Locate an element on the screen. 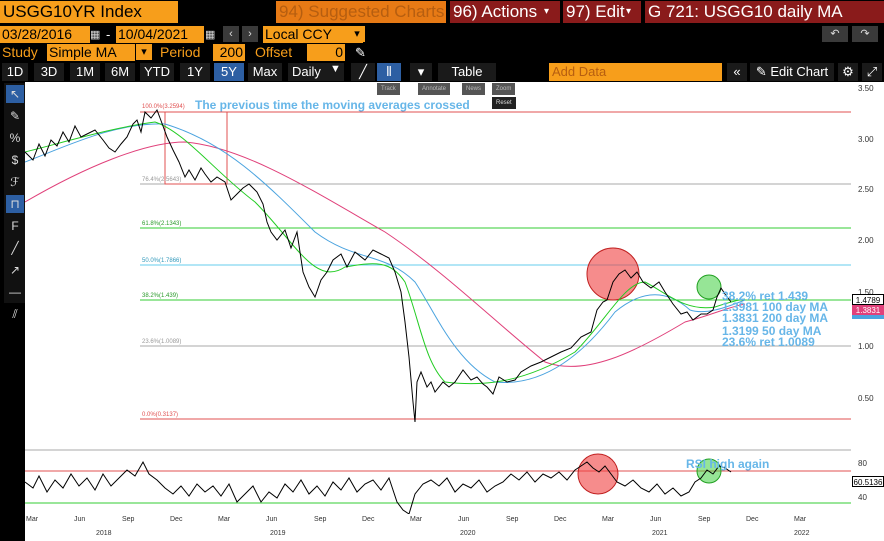 The height and width of the screenshot is (541, 884). edit-menu: 97) Edit is located at coordinates (602, 12).